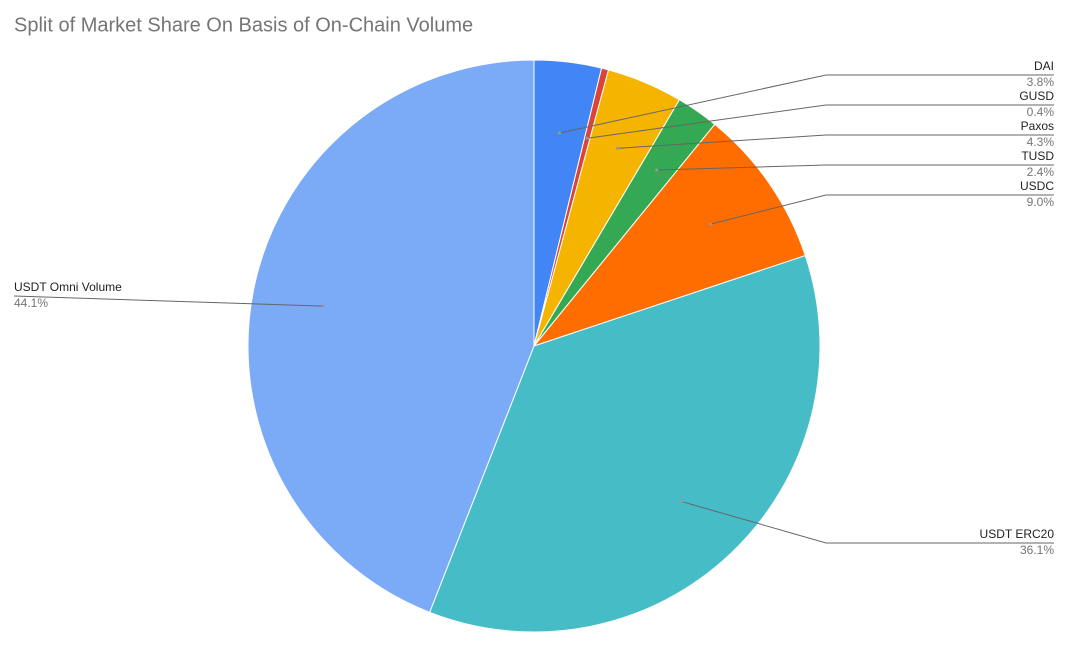 The width and height of the screenshot is (1080, 653). Describe the element at coordinates (1037, 186) in the screenshot. I see `slice-label: USDC` at that location.